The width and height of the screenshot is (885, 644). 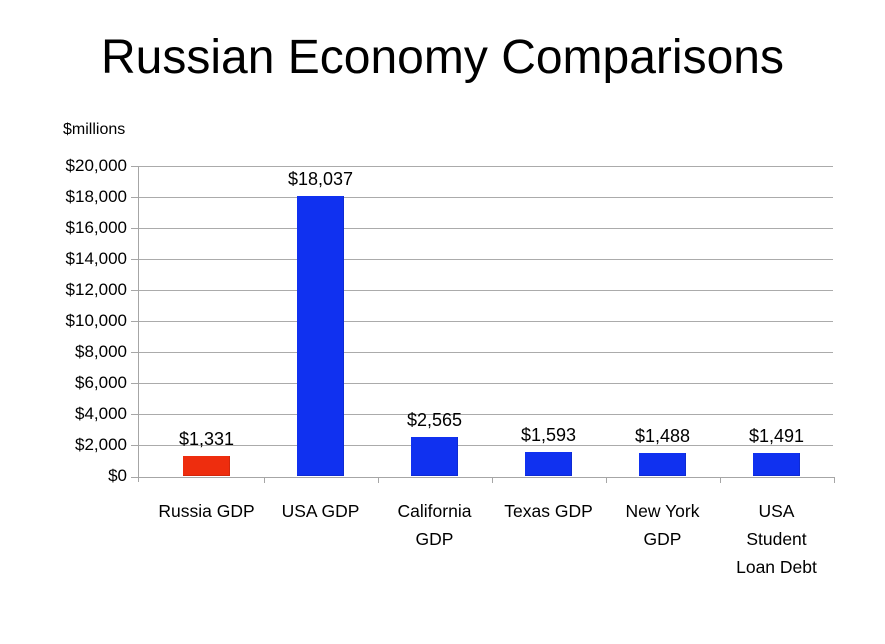 I want to click on x-axis-category-label: California GDP, so click(x=434, y=525).